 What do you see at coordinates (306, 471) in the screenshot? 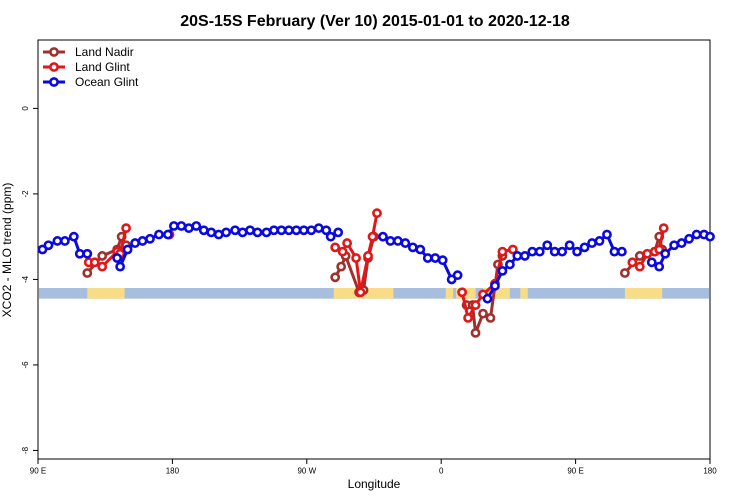
I see `x-tick-label: 90 W` at bounding box center [306, 471].